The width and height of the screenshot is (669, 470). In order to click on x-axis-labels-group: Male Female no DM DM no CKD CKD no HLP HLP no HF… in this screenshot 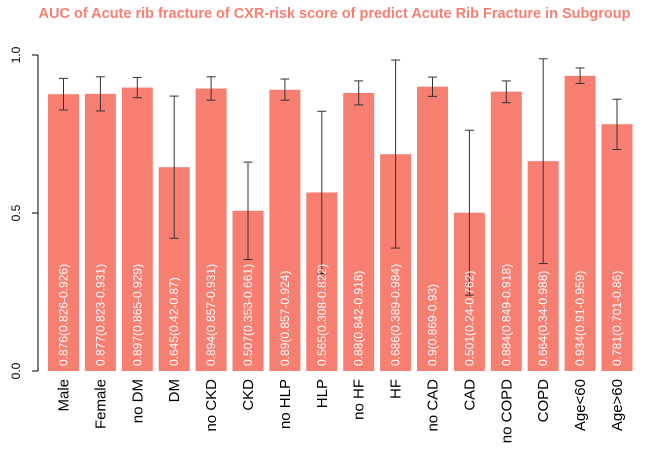, I will do `click(341, 411)`.